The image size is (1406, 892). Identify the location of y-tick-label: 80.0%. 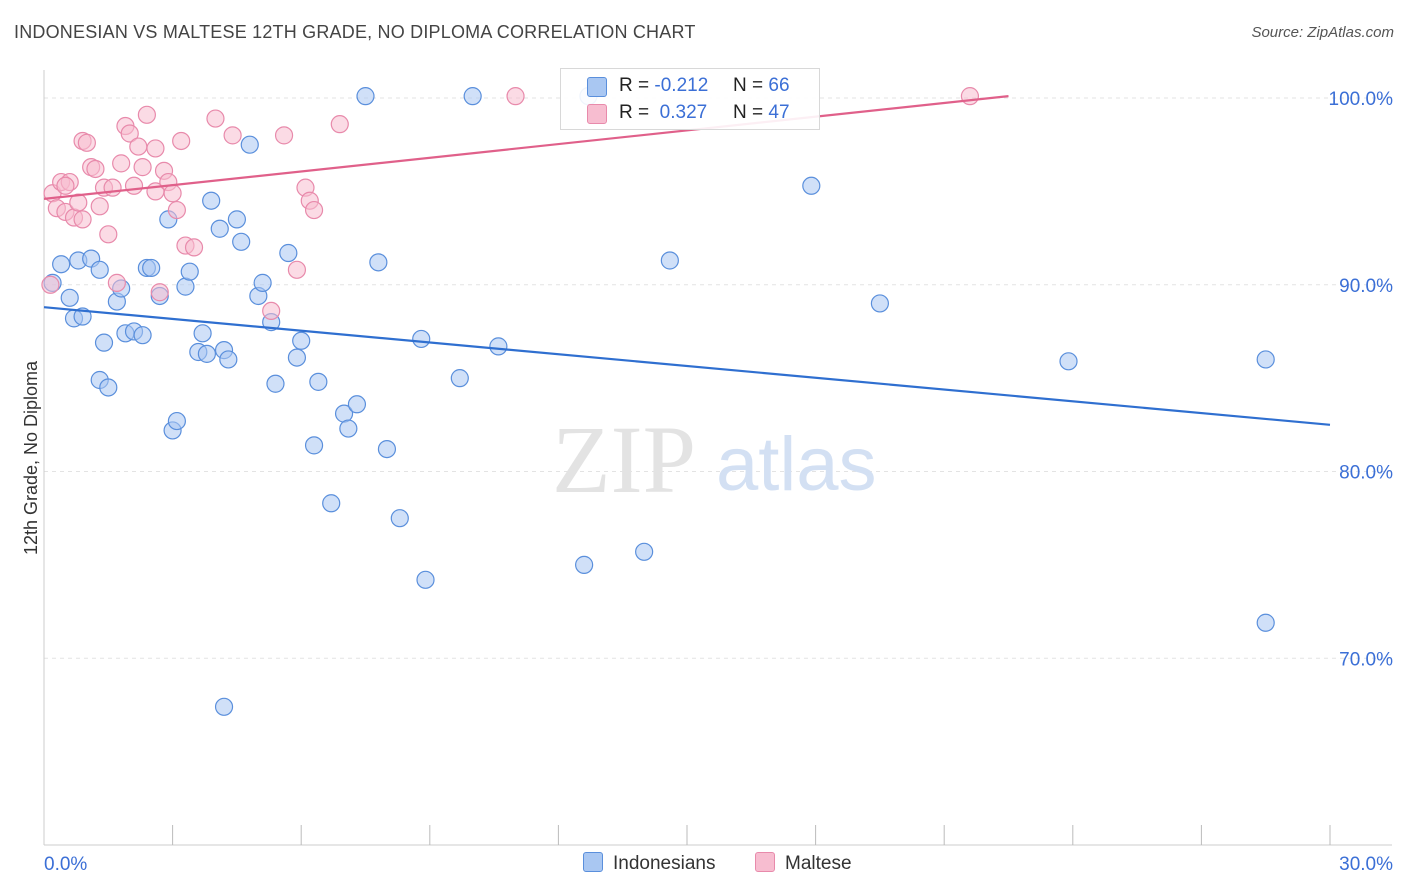
(1366, 473).